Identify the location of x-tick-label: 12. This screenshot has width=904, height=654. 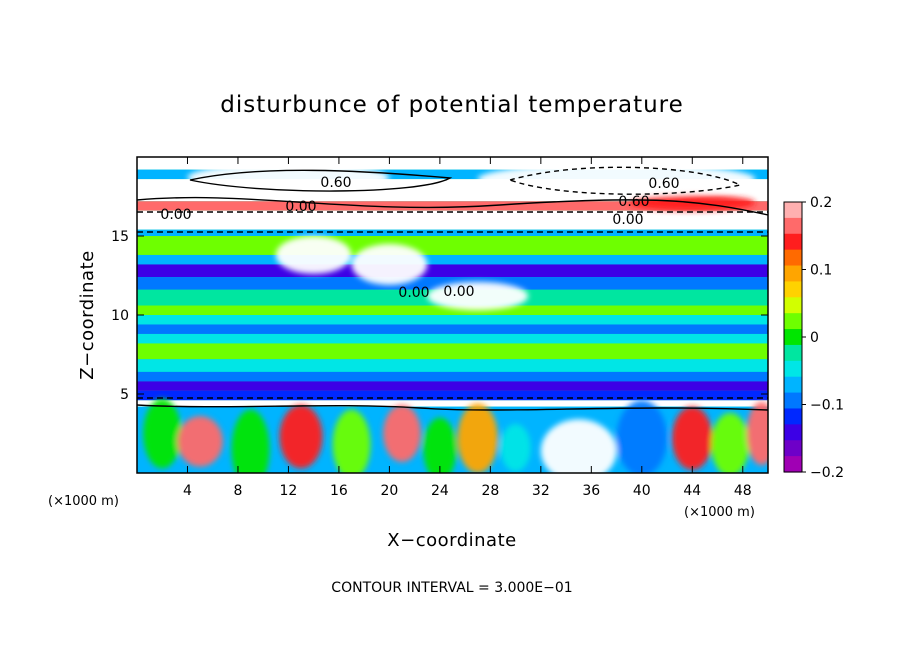
(289, 491).